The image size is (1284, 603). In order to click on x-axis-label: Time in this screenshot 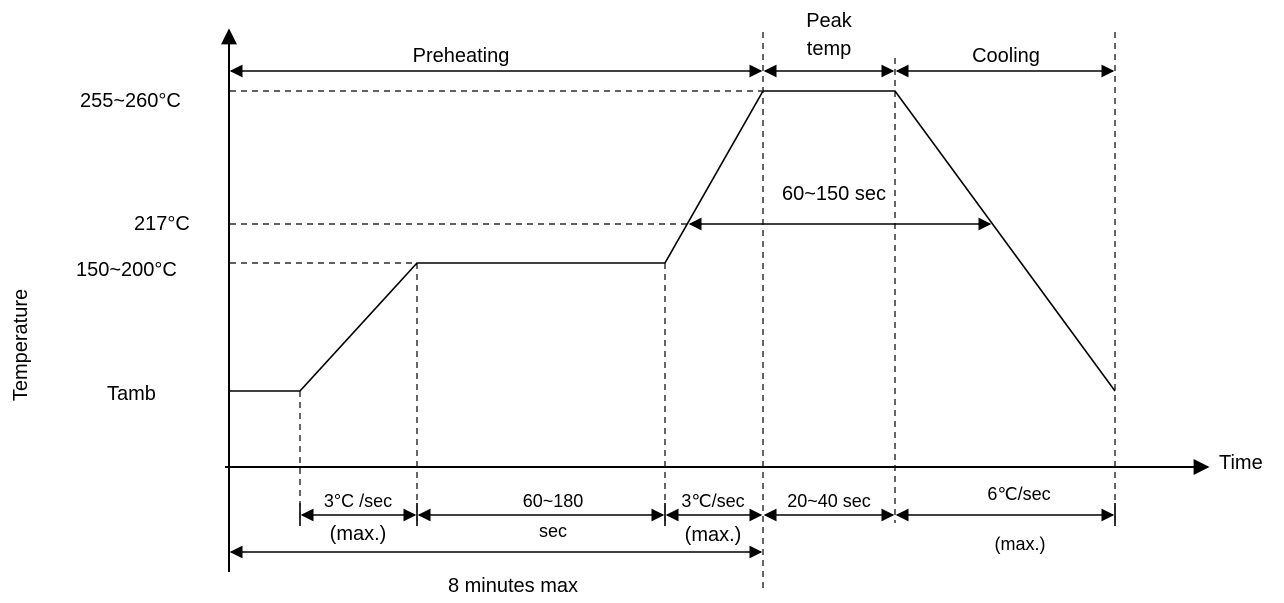, I will do `click(1241, 463)`.